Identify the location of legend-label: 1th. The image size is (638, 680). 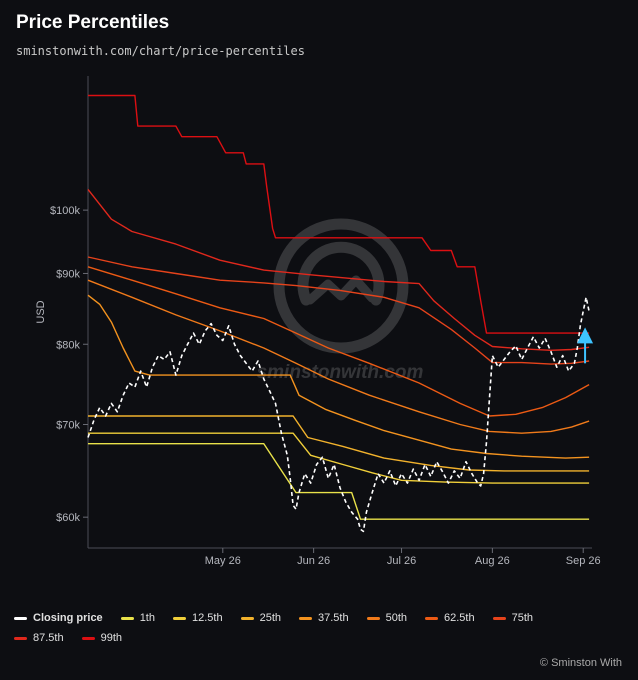
(147, 618).